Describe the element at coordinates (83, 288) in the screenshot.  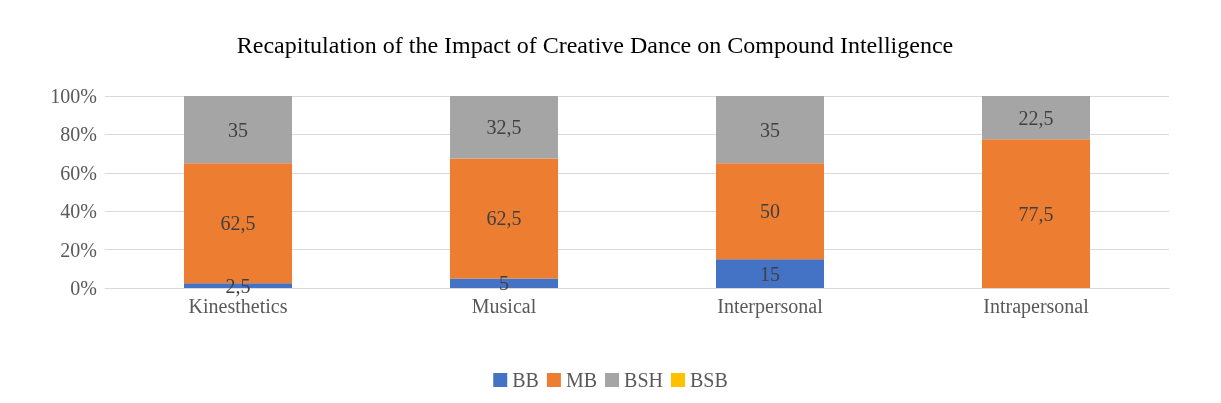
I see `y-tick-label: 0%` at that location.